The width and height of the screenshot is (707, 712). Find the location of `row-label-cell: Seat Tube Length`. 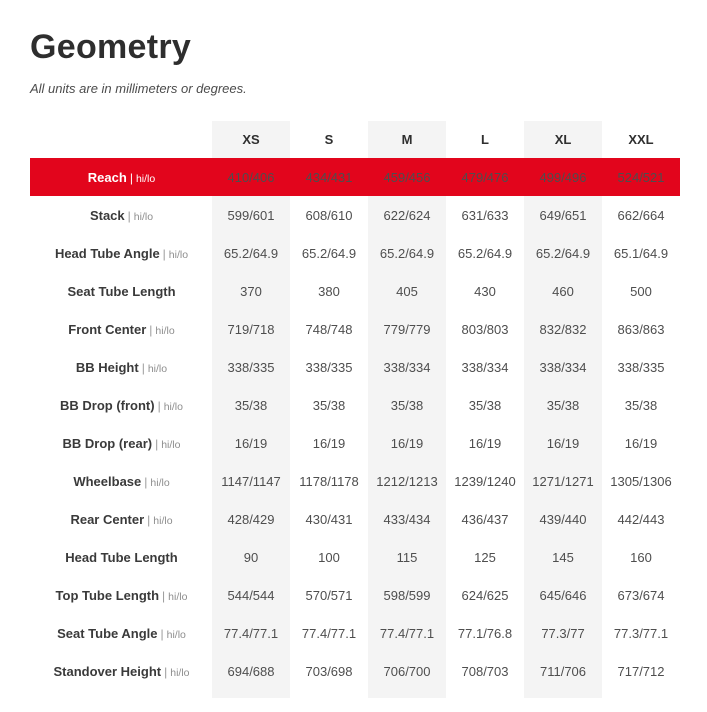

row-label-cell: Seat Tube Length is located at coordinates (121, 291).